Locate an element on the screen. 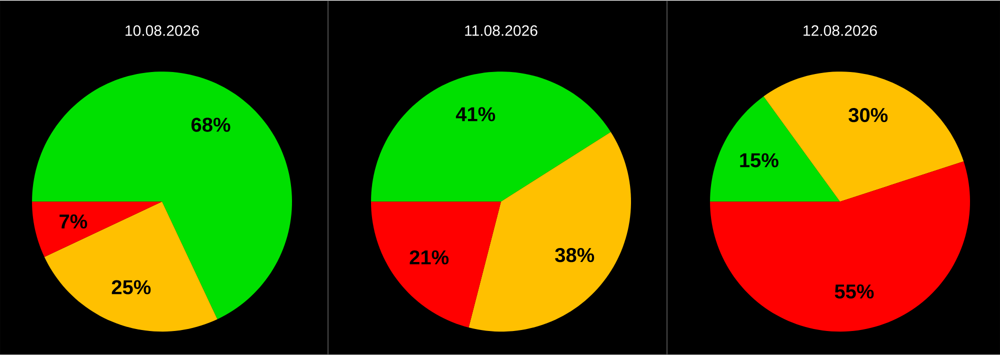 The width and height of the screenshot is (1000, 355). data-label: 25% is located at coordinates (131, 287).